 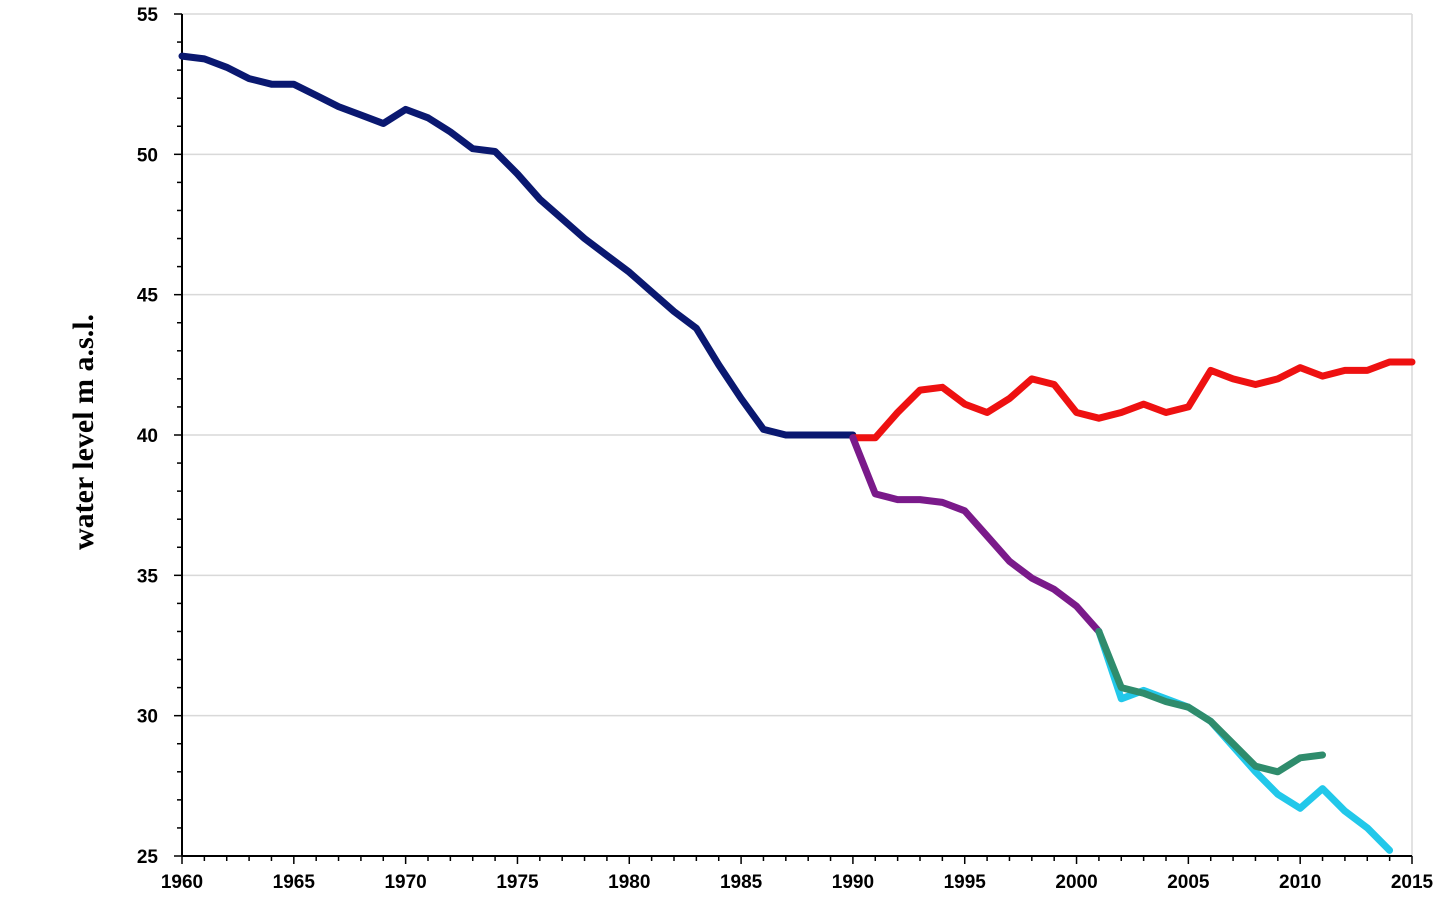 I want to click on x-tick-label: 1970, so click(x=405, y=882).